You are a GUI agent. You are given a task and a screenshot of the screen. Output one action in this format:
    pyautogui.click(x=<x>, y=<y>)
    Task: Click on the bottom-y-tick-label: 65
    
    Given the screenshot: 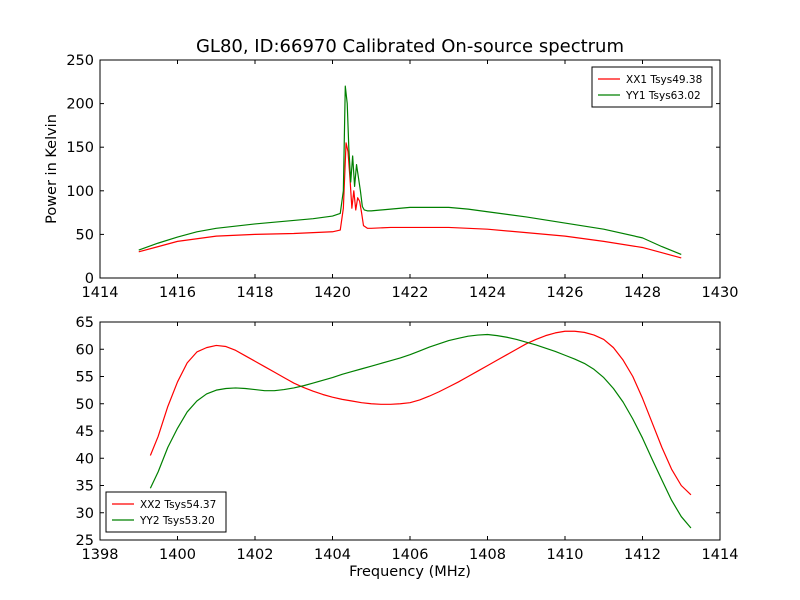 What is the action you would take?
    pyautogui.click(x=85, y=323)
    